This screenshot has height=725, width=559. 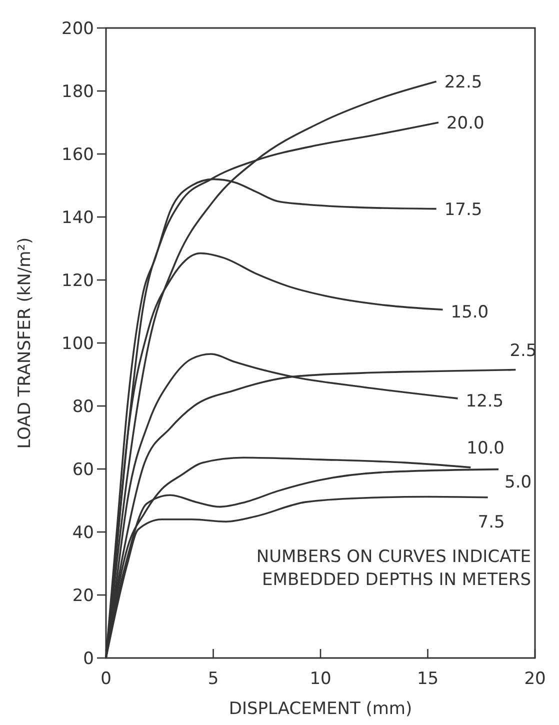 What do you see at coordinates (83, 406) in the screenshot?
I see `y-tick-label: 80` at bounding box center [83, 406].